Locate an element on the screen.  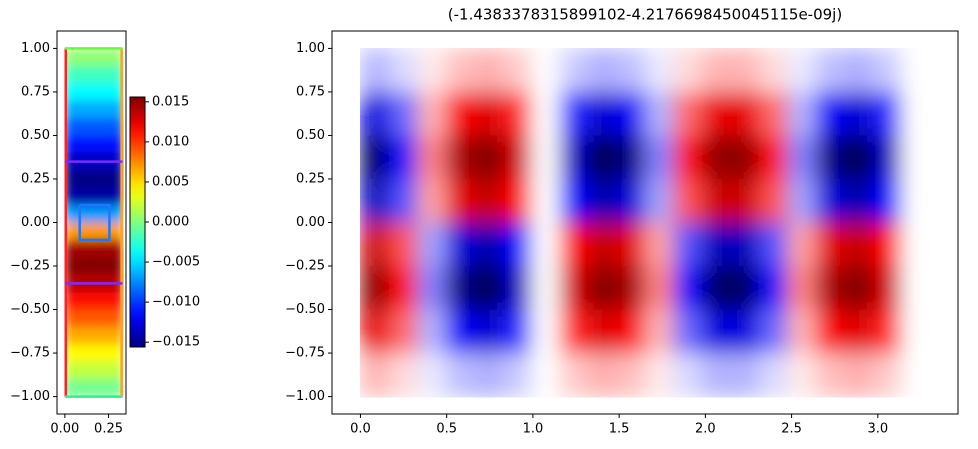
plot-area is located at coordinates (94, 222).